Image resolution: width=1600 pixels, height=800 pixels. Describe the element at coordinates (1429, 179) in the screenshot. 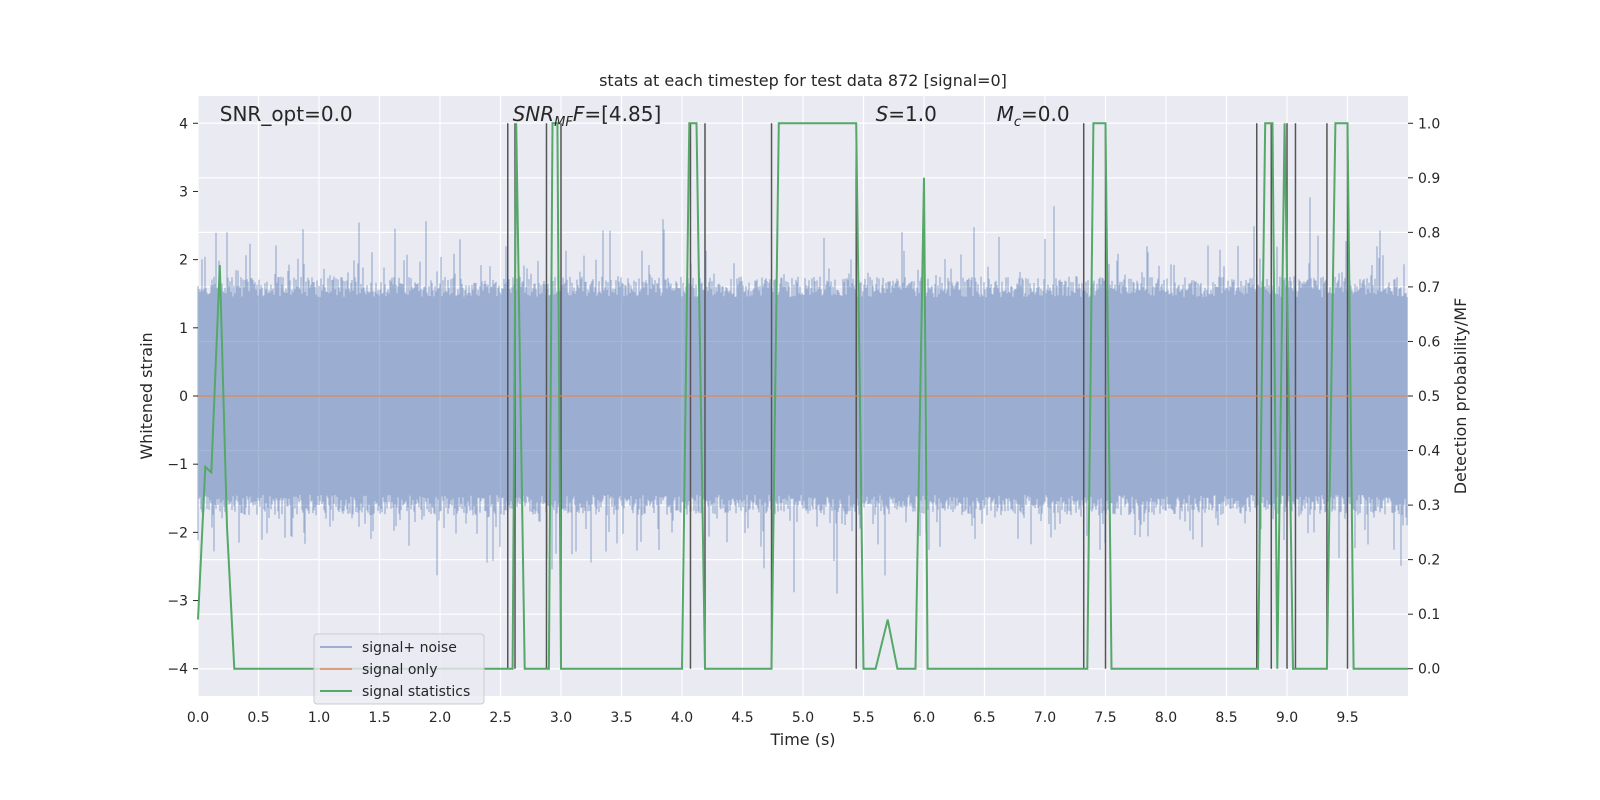

I see `y-right-tick-1: 0.9` at that location.